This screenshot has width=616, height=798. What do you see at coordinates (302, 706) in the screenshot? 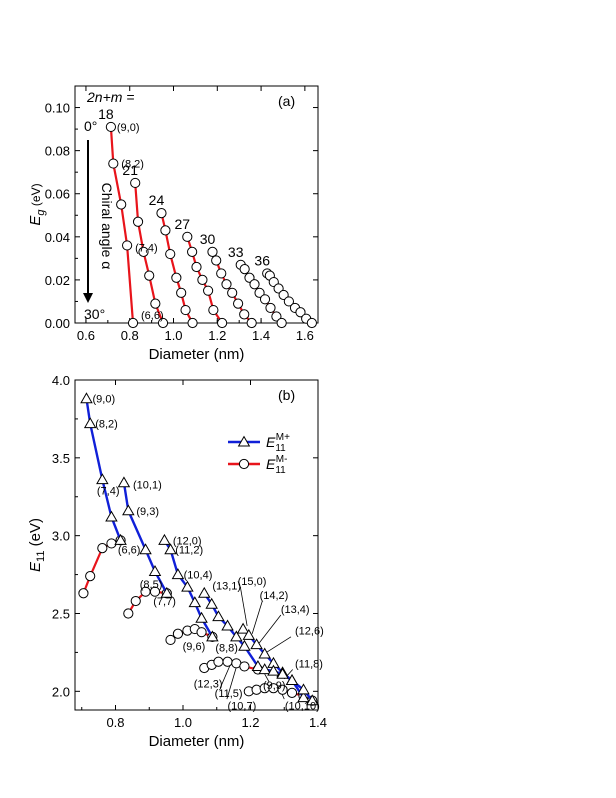
I see `point-label: (10,10)` at bounding box center [302, 706].